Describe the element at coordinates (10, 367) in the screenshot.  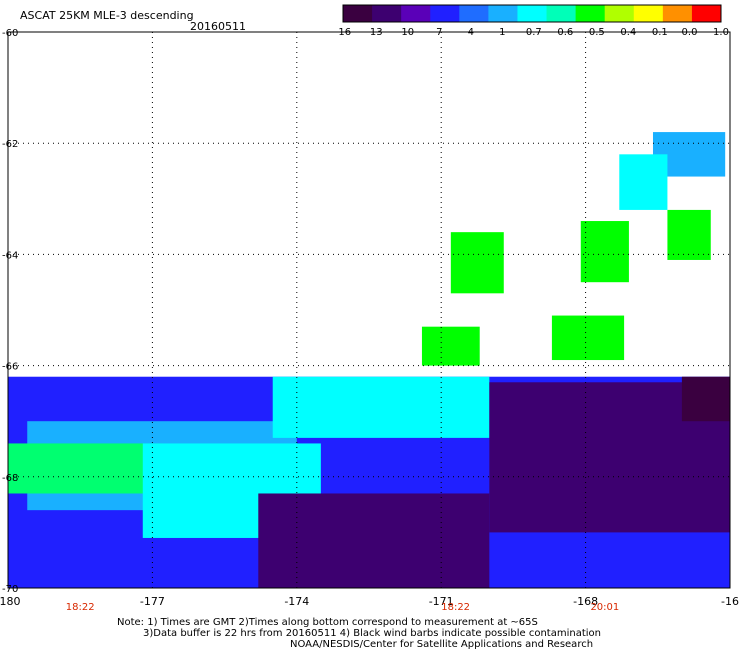
I see `y-tick-label: -66` at that location.